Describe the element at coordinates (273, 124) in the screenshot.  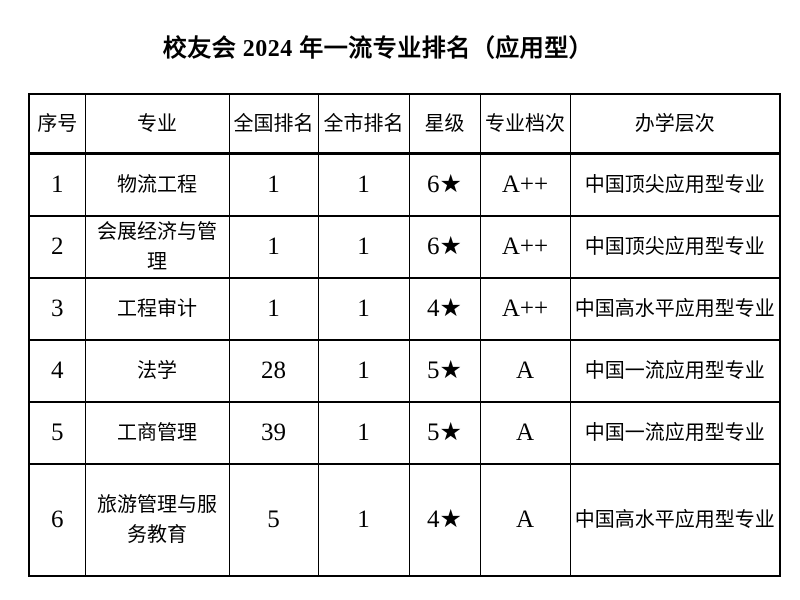
I see `column-header-national-rank: 全国排名` at that location.